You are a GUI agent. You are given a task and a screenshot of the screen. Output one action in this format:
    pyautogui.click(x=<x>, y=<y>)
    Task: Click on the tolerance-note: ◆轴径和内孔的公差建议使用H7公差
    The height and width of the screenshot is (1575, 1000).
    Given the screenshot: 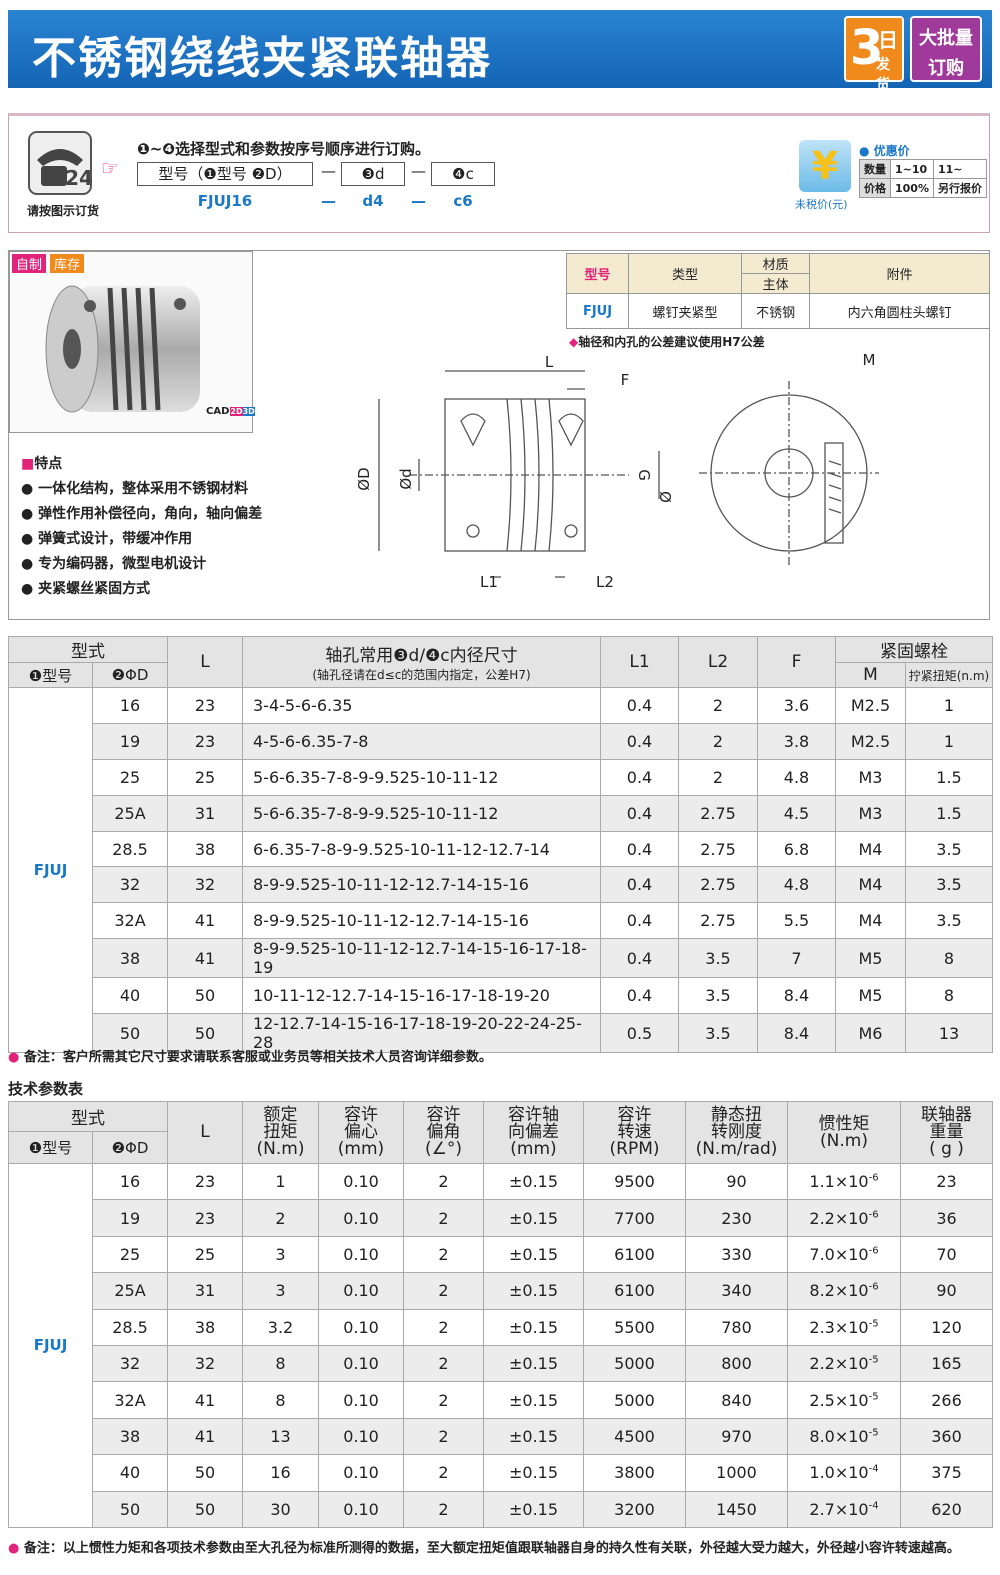 What is the action you would take?
    pyautogui.click(x=667, y=342)
    